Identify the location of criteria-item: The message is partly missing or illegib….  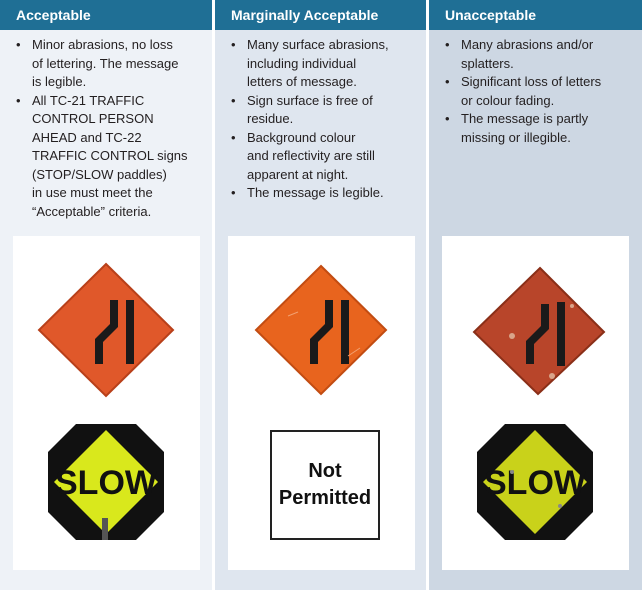
(539, 128).